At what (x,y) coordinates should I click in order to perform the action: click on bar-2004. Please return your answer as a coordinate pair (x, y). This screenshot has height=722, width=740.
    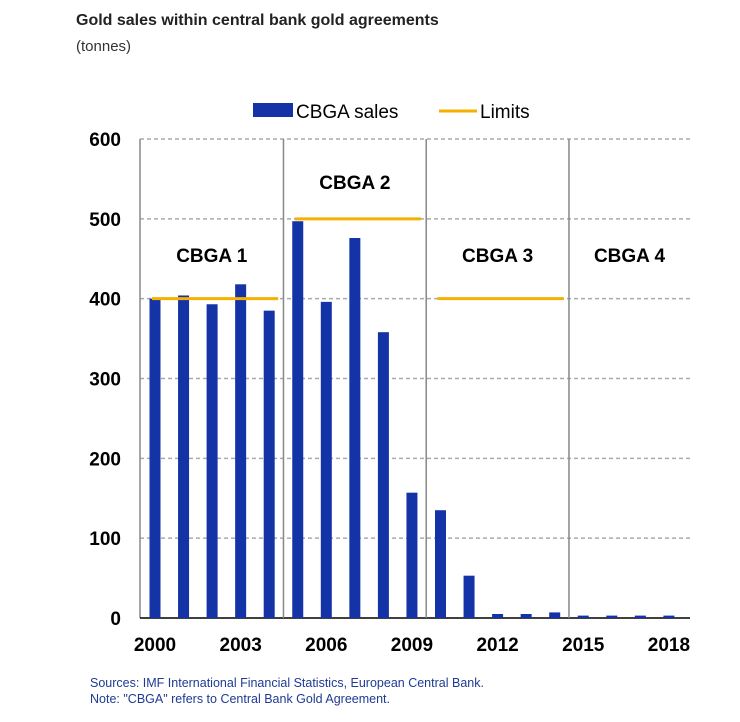
    Looking at the image, I should click on (269, 464).